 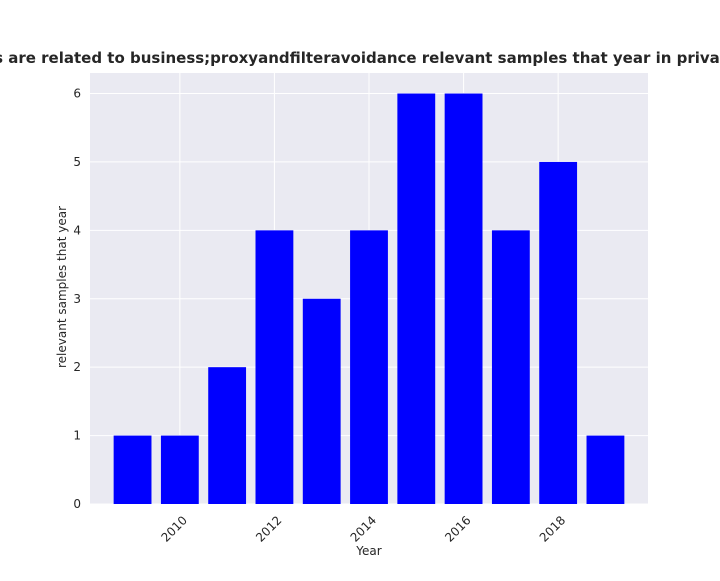 What do you see at coordinates (132, 469) in the screenshot?
I see `bar-2009` at bounding box center [132, 469].